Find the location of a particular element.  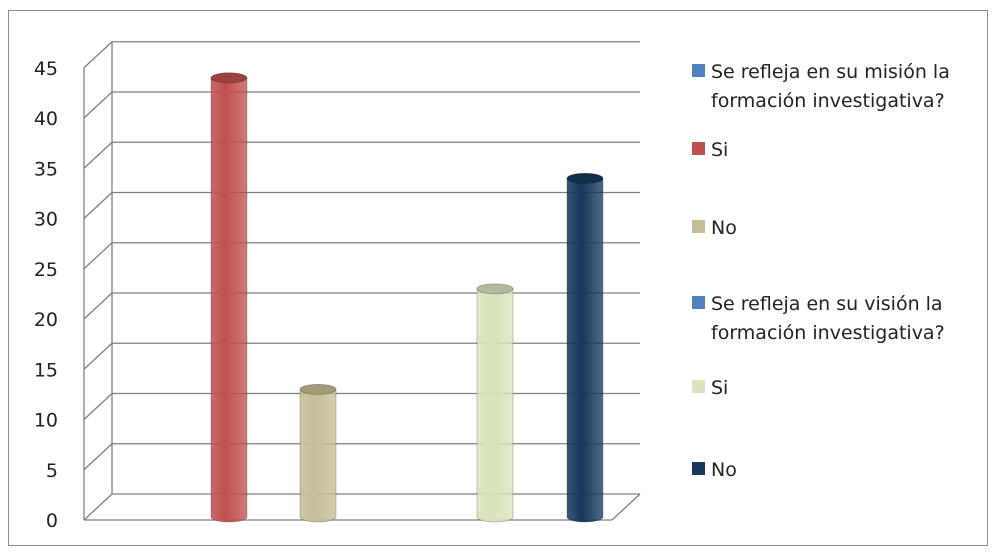

legend-item-si-mision: Si is located at coordinates (836, 150).